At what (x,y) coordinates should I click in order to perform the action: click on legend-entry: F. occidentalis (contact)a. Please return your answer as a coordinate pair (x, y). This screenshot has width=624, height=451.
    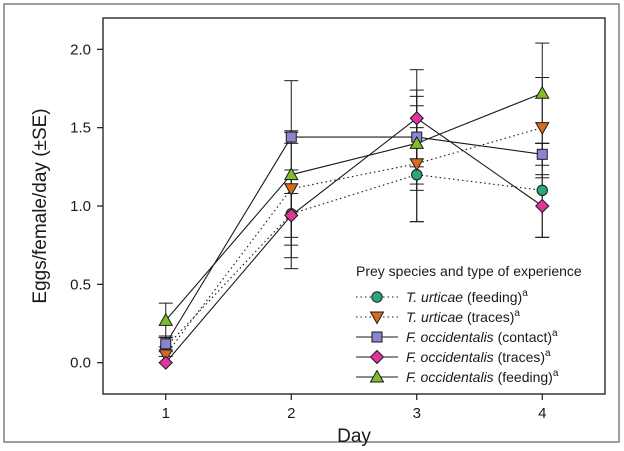
    Looking at the image, I should click on (457, 336).